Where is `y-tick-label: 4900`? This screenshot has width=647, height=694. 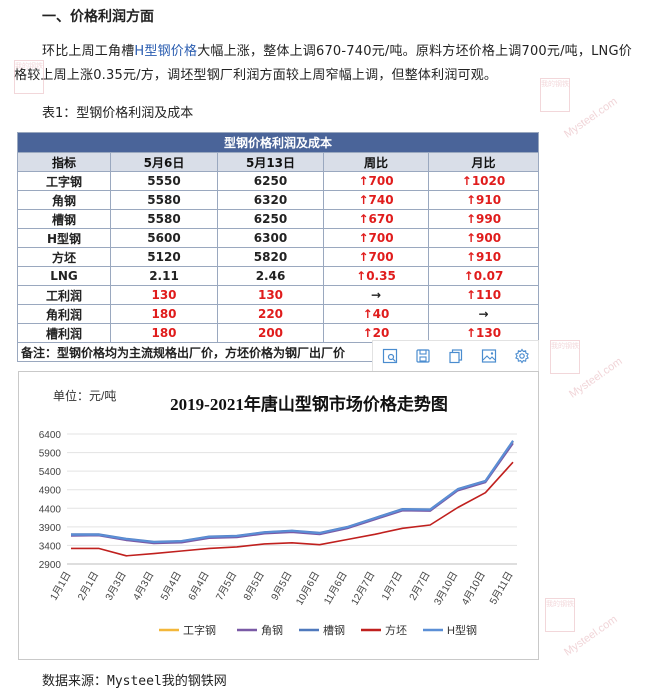 y-tick-label: 4900 is located at coordinates (50, 491).